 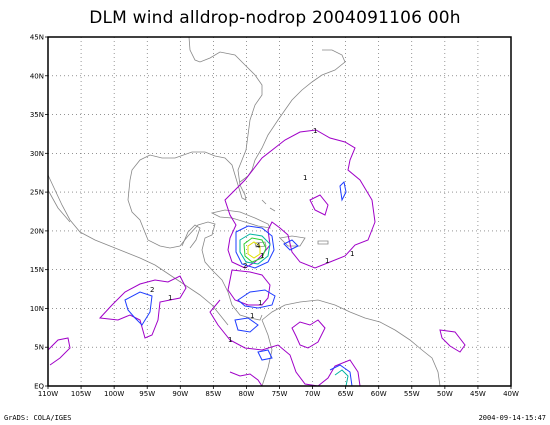 I want to click on contour-2-g, so click(x=341, y=375).